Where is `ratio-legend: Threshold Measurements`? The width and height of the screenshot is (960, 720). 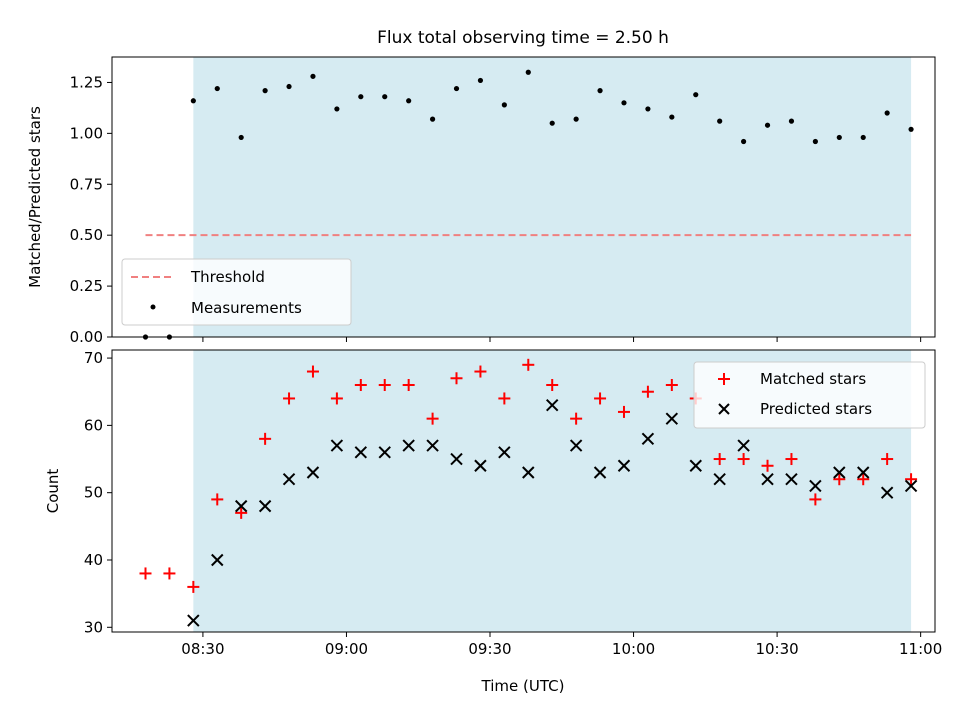 ratio-legend: Threshold Measurements is located at coordinates (236, 292).